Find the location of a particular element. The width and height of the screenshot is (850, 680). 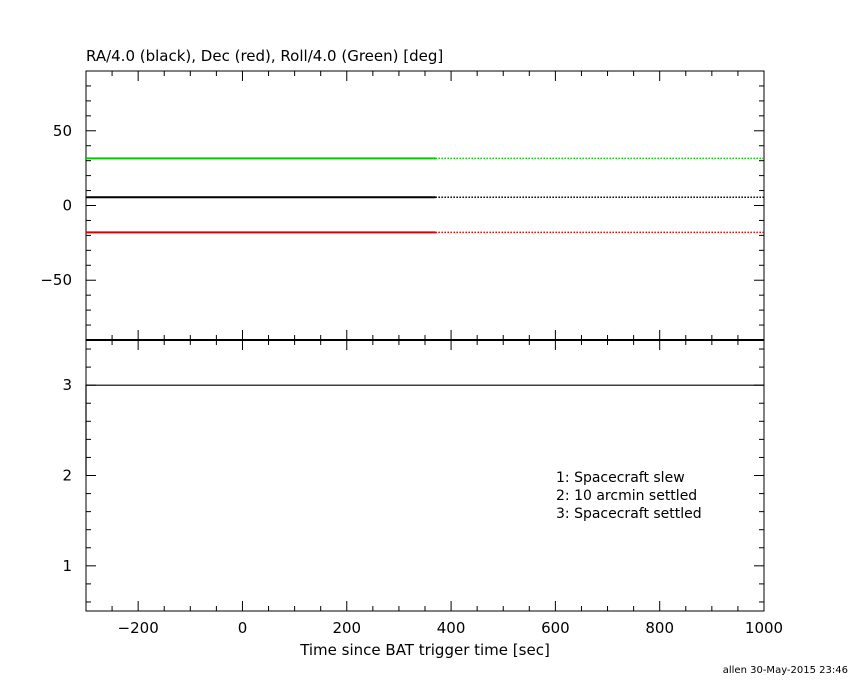

x-tick-label: 0 is located at coordinates (243, 628).